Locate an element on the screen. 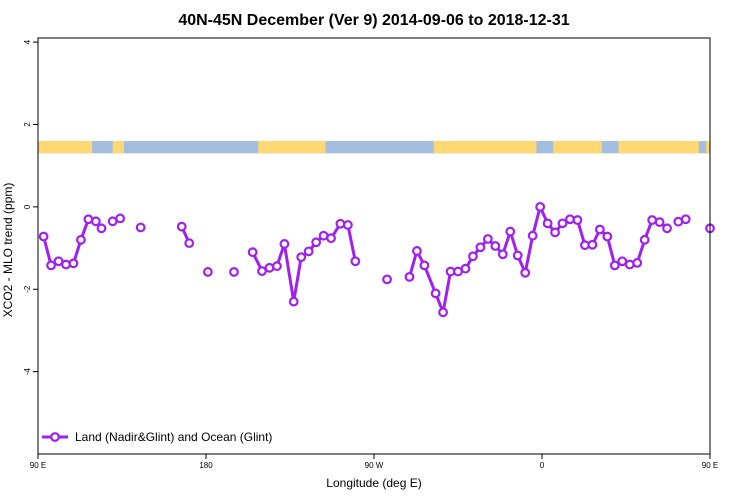 The height and width of the screenshot is (500, 750). x-axis: 90 E 180 90 W 0 90 E is located at coordinates (374, 462).